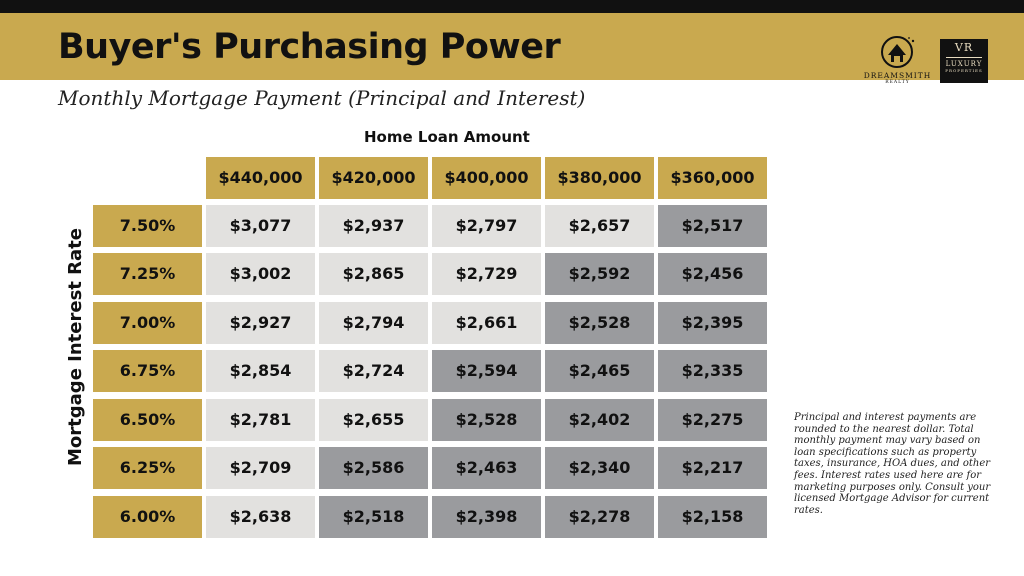 The image size is (1024, 576). Describe the element at coordinates (599, 226) in the screenshot. I see `payment-cell: $2,657` at that location.